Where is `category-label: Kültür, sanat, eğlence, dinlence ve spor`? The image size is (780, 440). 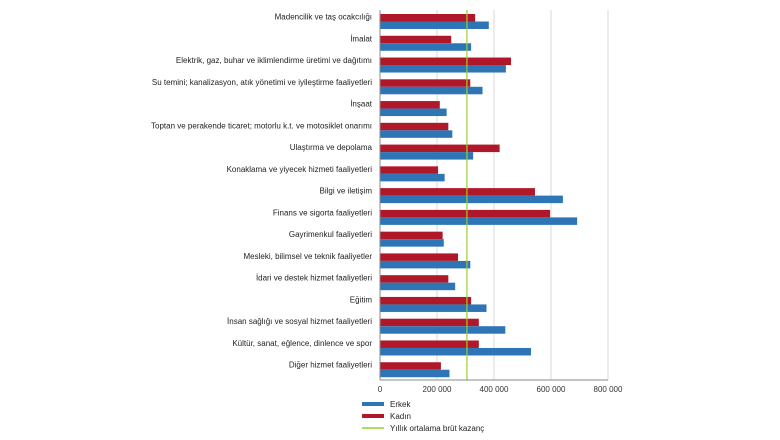
category-label: Kültür, sanat, eğlence, dinlence ve spor is located at coordinates (302, 343).